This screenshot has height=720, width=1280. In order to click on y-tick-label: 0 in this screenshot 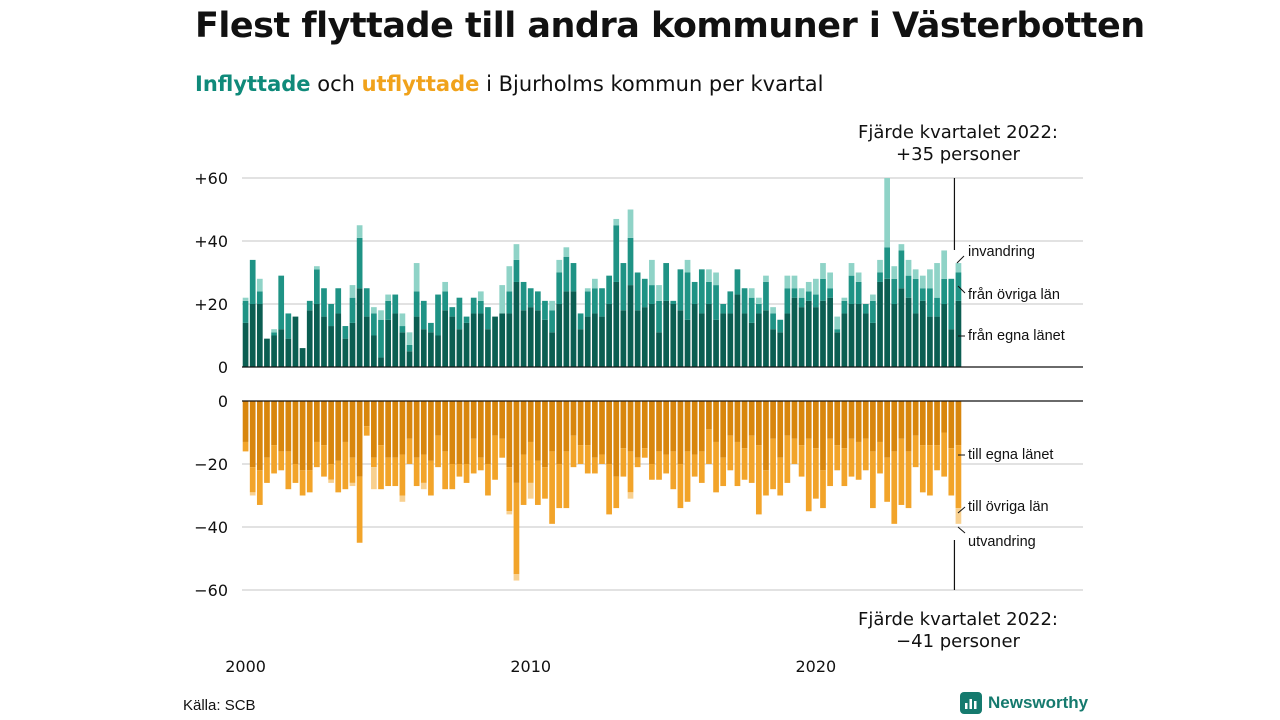, I will do `click(223, 401)`.